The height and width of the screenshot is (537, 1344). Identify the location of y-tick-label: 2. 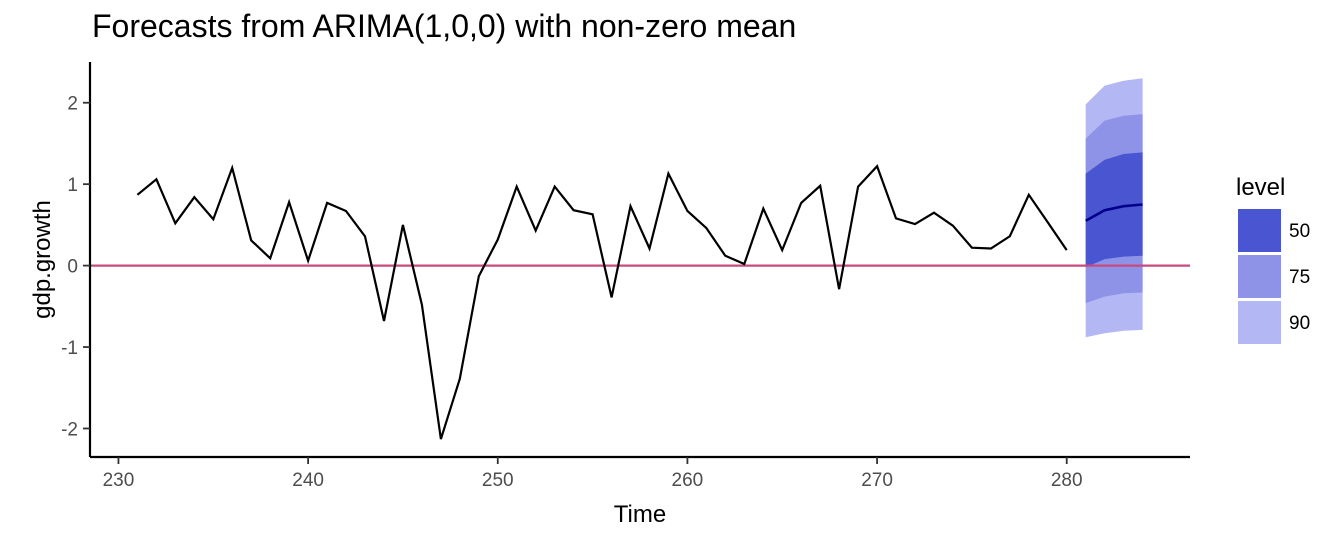
(72, 104).